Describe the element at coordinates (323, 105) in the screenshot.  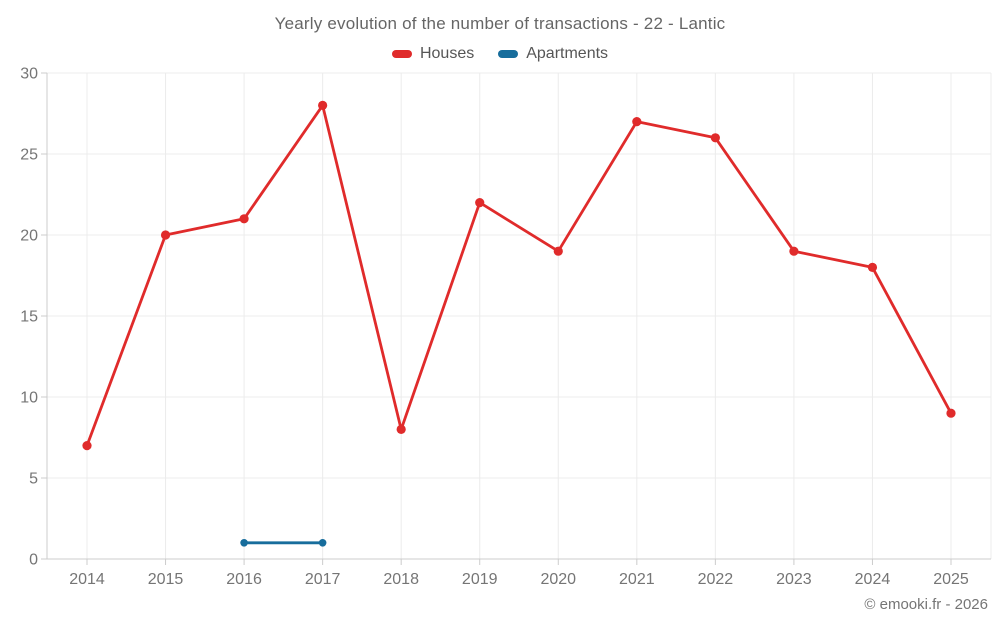
I see `houses-point-2017` at that location.